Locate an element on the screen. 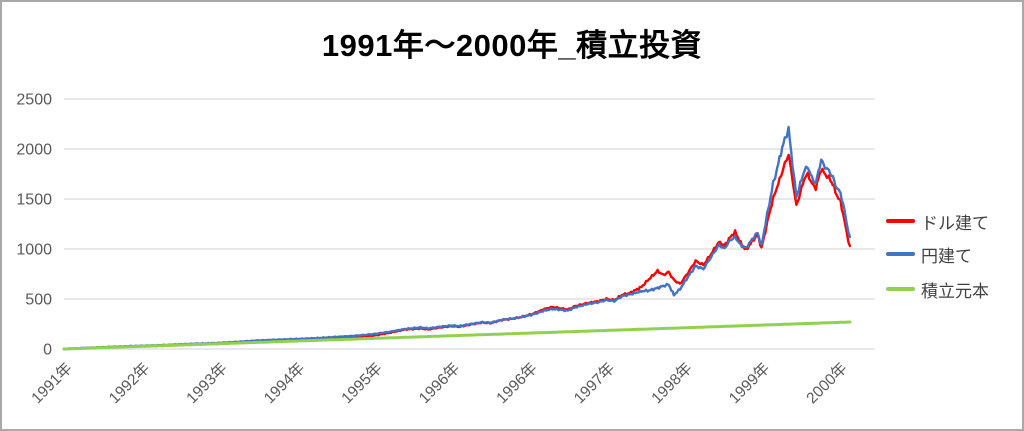 The width and height of the screenshot is (1024, 431). legend-label-yen: 円建て is located at coordinates (946, 256).